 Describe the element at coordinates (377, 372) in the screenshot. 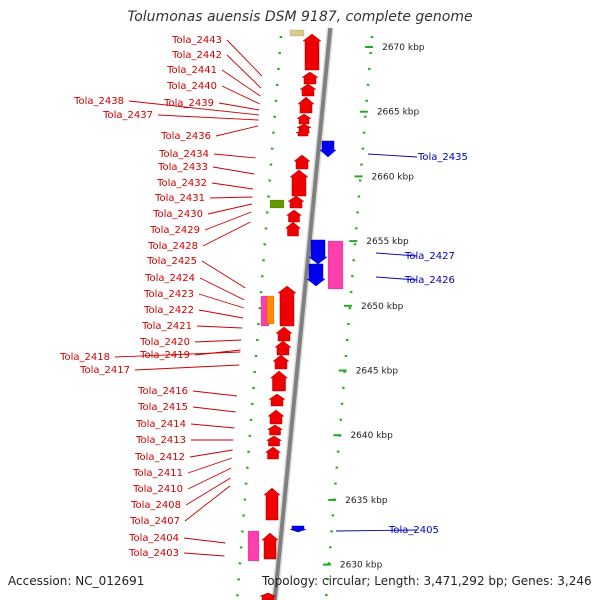

I see `scale-tick-label: 2645 kbp` at that location.